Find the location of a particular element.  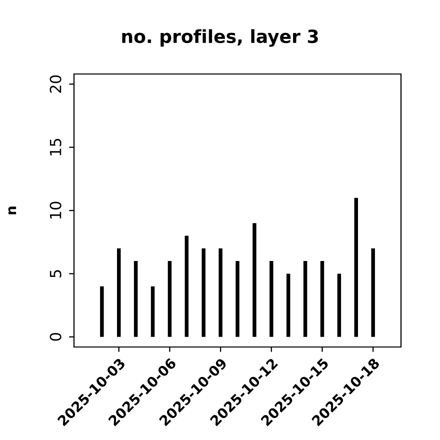

y-axis-title: n is located at coordinates (12, 210).